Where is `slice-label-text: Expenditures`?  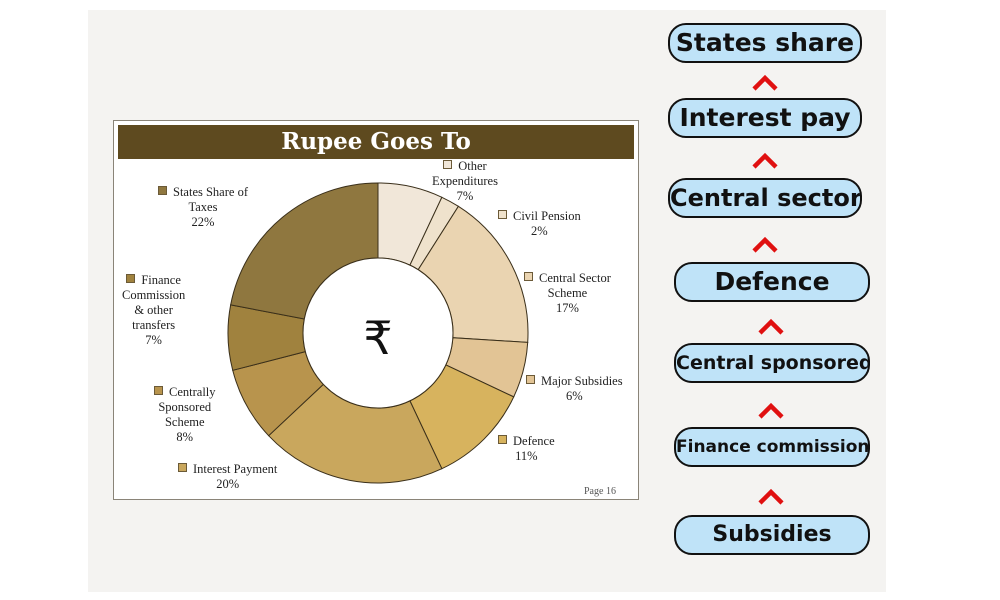 slice-label-text: Expenditures is located at coordinates (465, 181).